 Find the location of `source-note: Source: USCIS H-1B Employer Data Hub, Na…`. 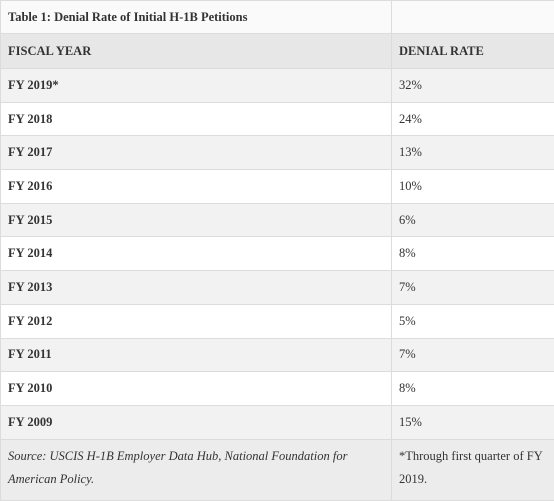

source-note: Source: USCIS H-1B Employer Data Hub, Na… is located at coordinates (196, 469).